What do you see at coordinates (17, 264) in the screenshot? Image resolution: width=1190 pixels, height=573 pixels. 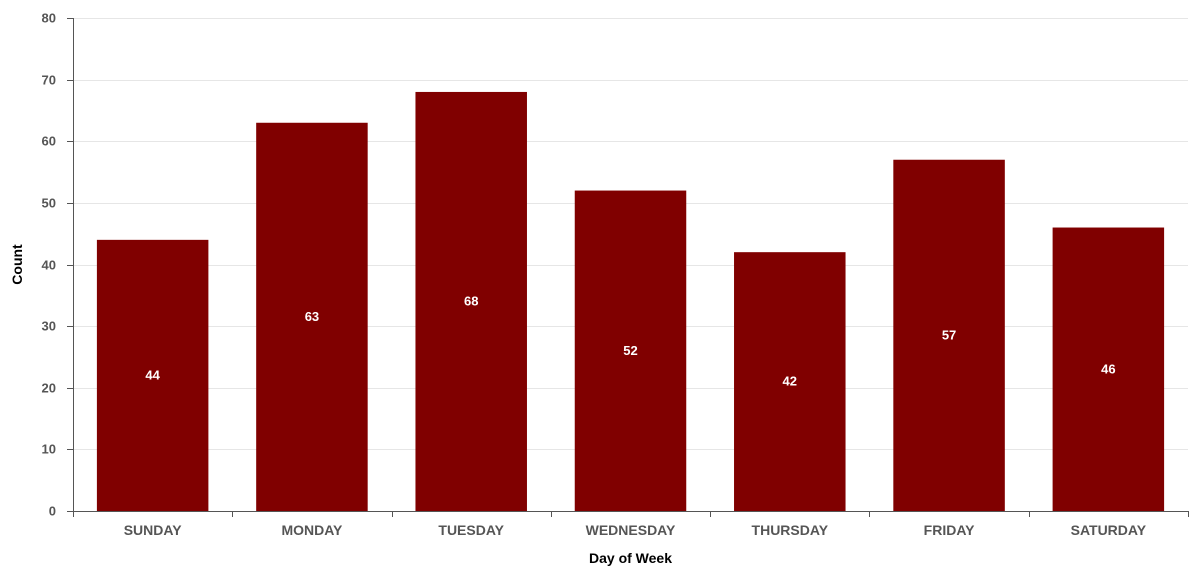 I see `y-axis-title: Count` at bounding box center [17, 264].